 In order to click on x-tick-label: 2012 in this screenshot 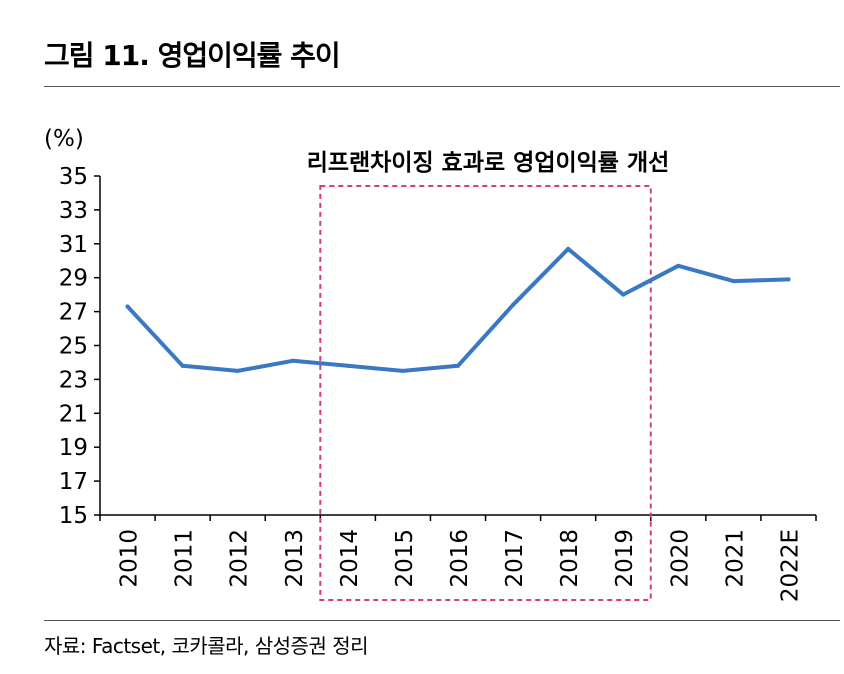, I will do `click(240, 558)`.